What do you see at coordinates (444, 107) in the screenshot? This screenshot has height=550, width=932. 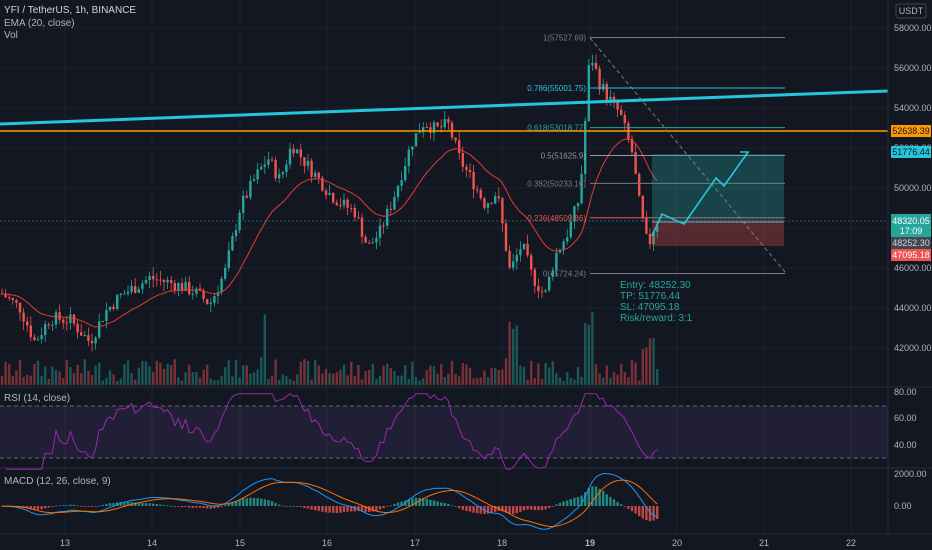 I see `trend-line` at bounding box center [444, 107].